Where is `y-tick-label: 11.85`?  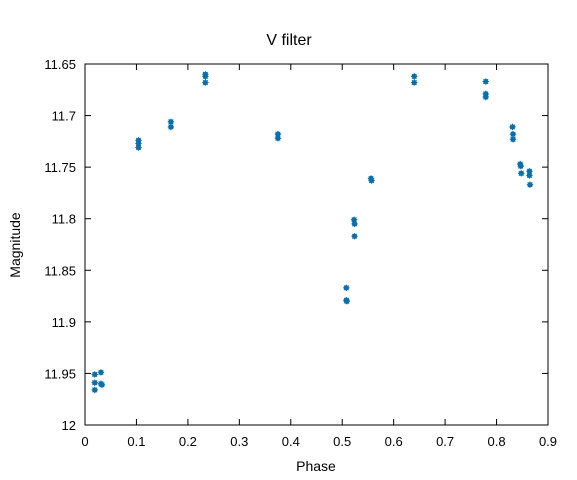
y-tick-label: 11.85 is located at coordinates (60, 270).